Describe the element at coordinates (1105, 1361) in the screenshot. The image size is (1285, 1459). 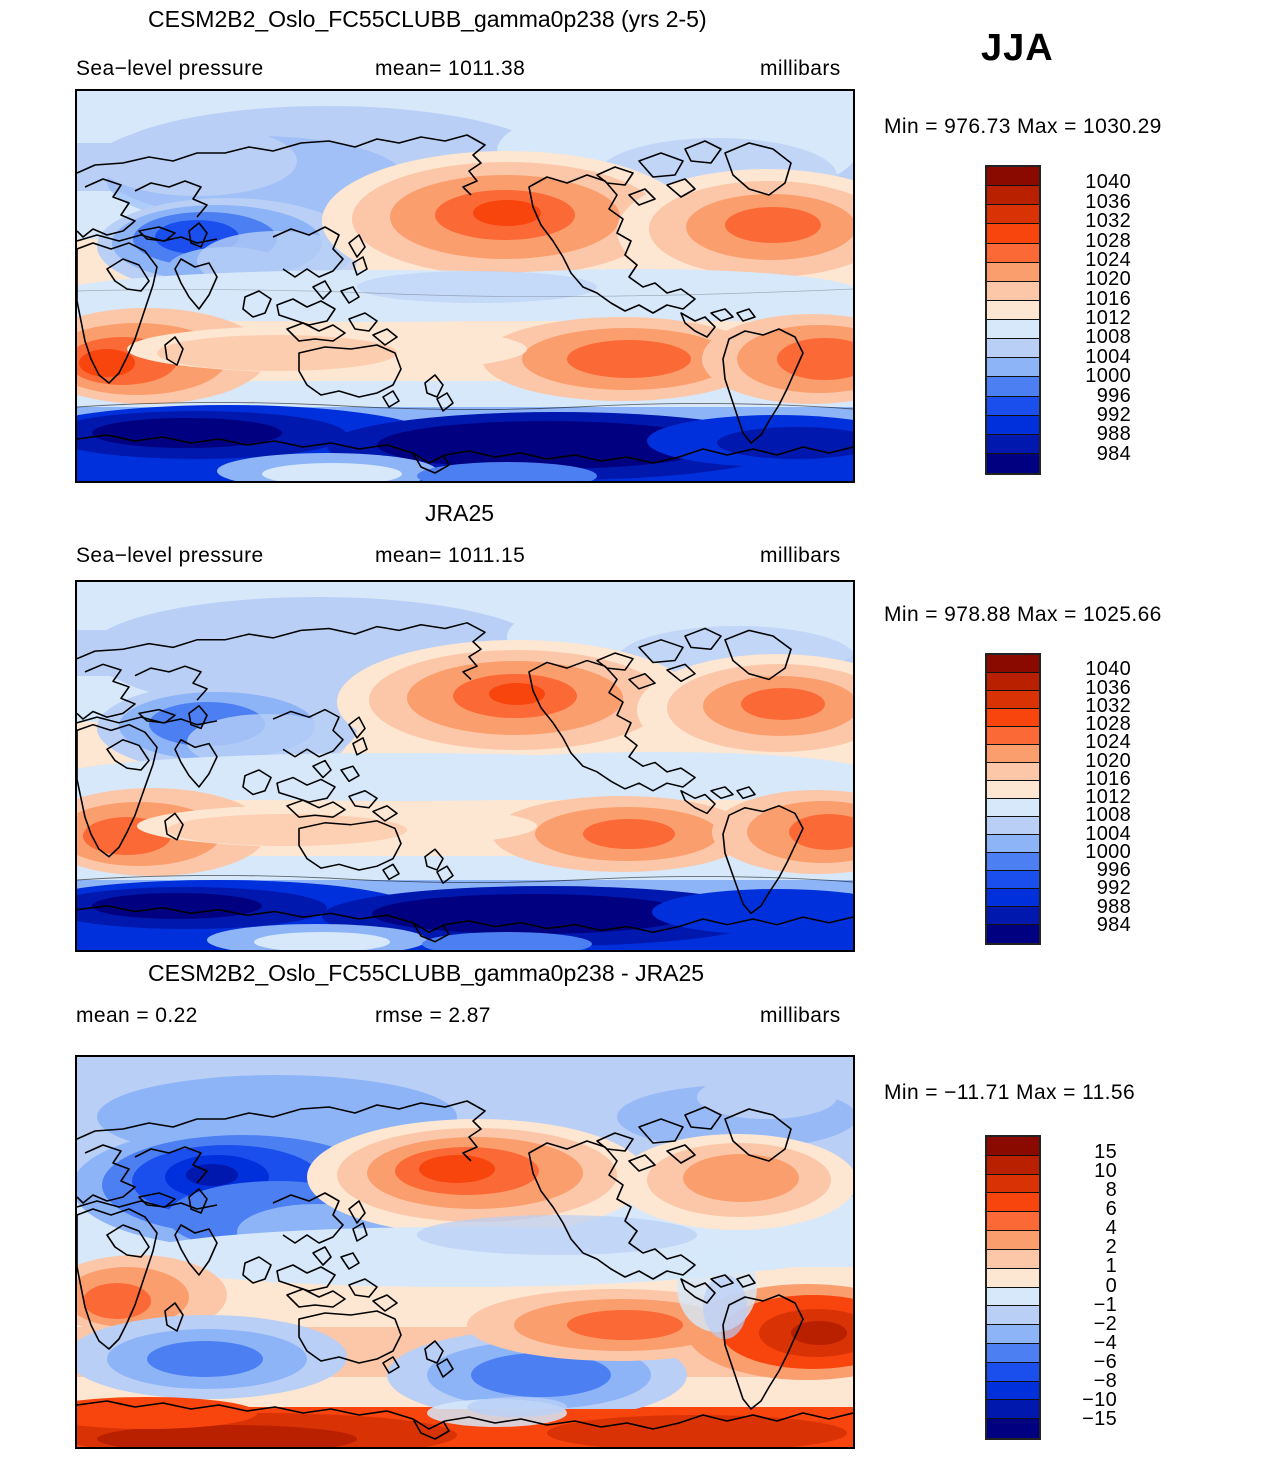
I see `colorbar-tick-label: −6` at that location.